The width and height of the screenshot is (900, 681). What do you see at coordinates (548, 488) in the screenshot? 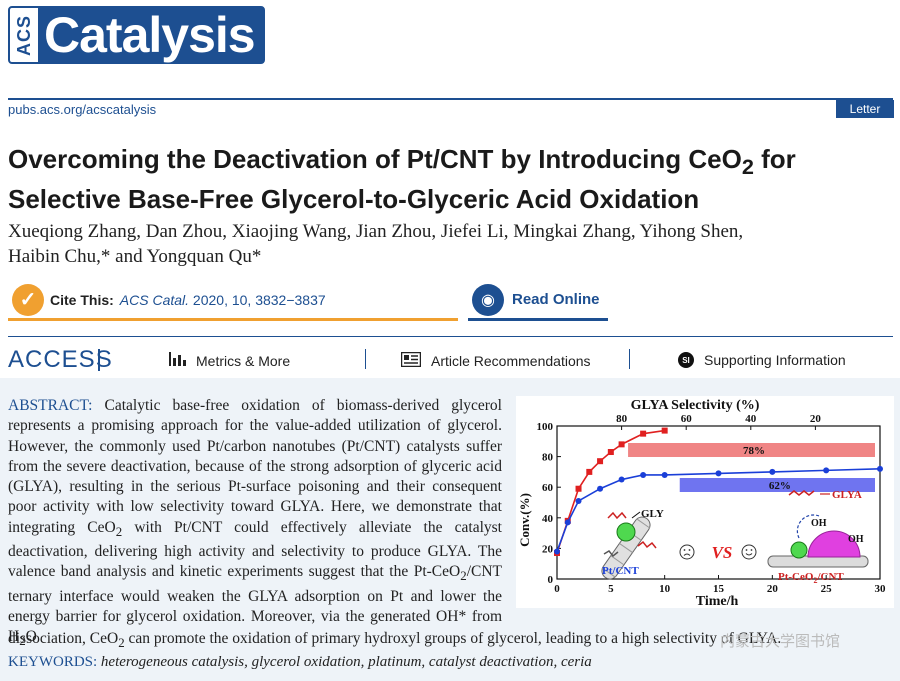
I see `y-tick-label: 60` at bounding box center [548, 488].